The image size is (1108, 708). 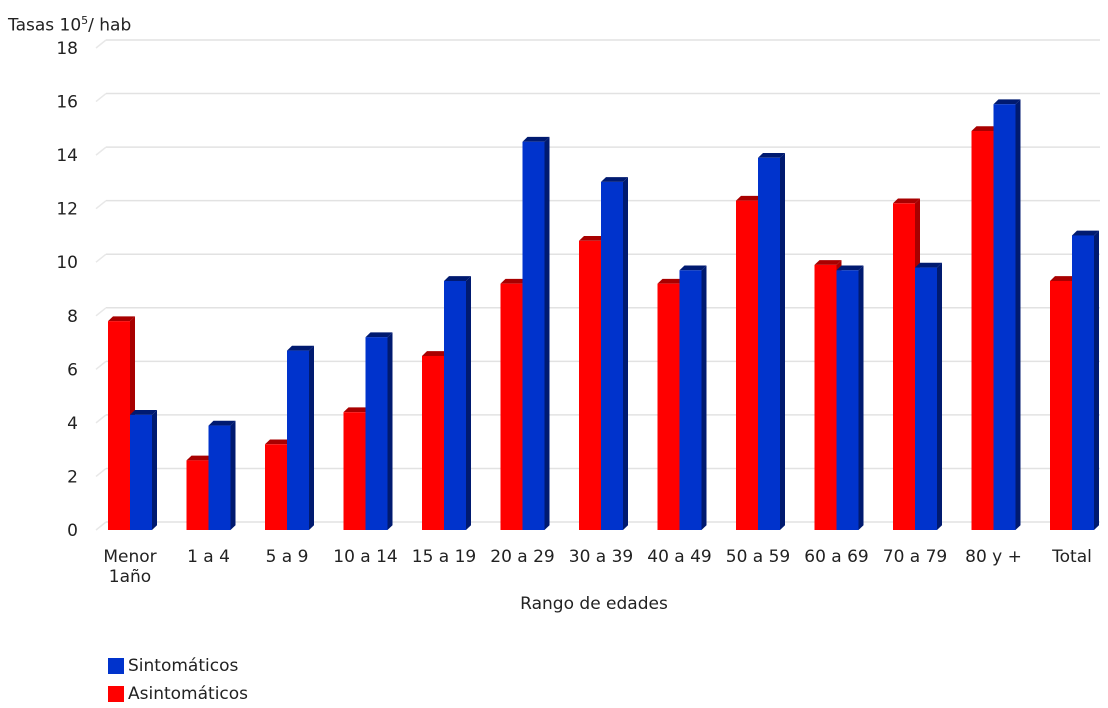 I want to click on y-tick-label-10: 10, so click(x=67, y=263).